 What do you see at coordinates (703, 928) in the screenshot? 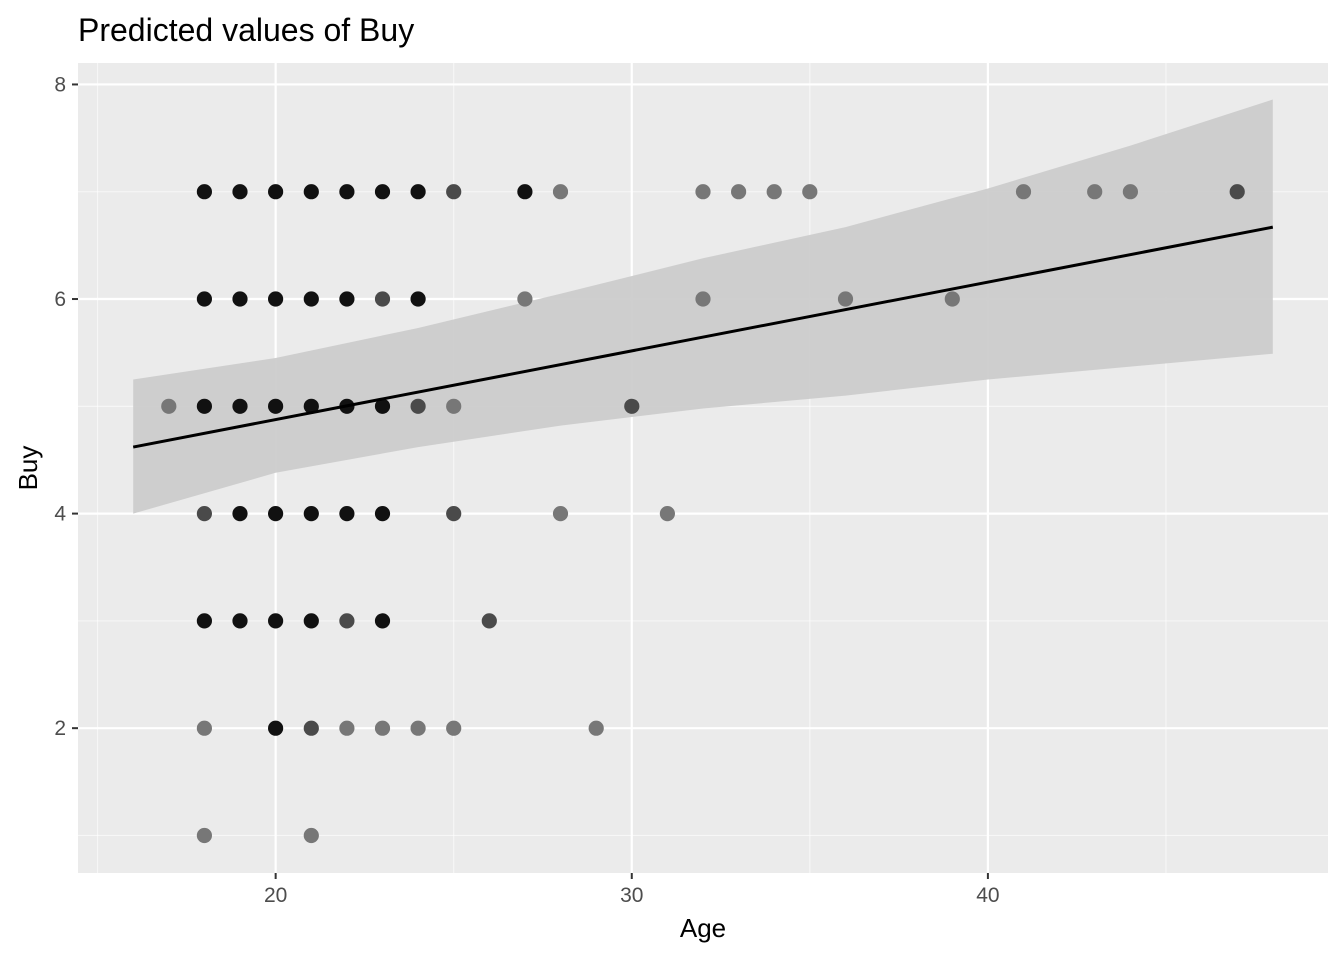
I see `x-axis-title: Age` at bounding box center [703, 928].